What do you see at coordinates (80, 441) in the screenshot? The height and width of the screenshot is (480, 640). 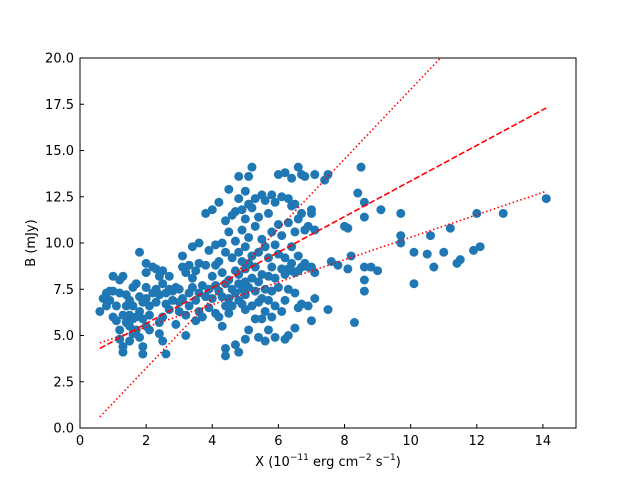 I see `x-tick-label: 0` at bounding box center [80, 441].